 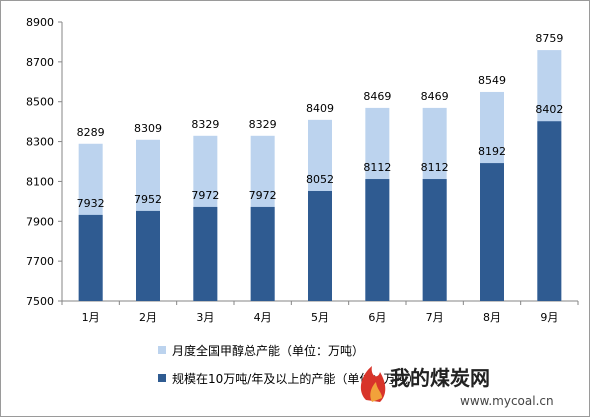 I want to click on legend-item-large-scale-swatch, so click(x=162, y=378).